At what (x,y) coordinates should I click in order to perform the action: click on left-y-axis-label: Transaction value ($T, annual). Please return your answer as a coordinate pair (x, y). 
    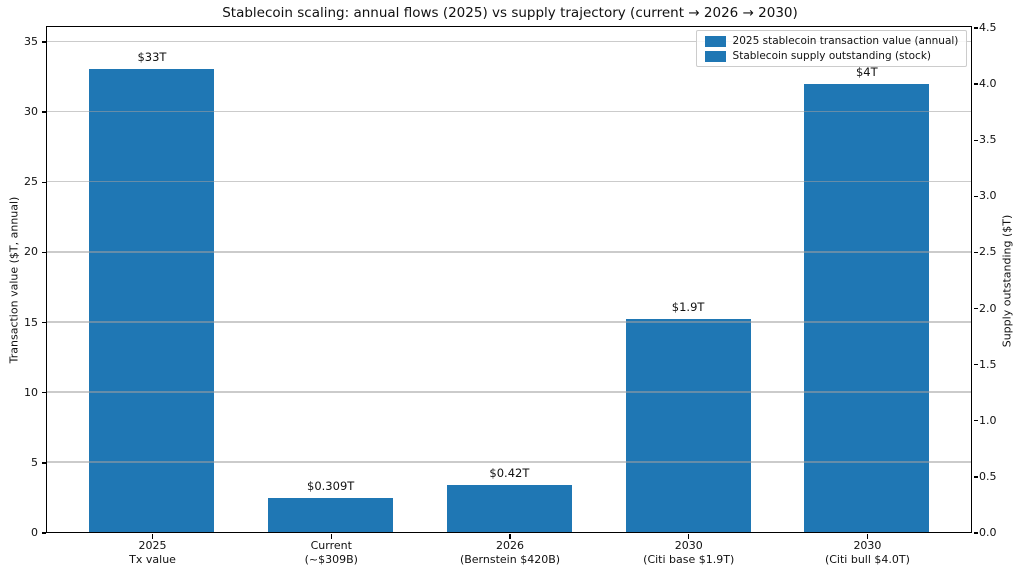
    Looking at the image, I should click on (14, 280).